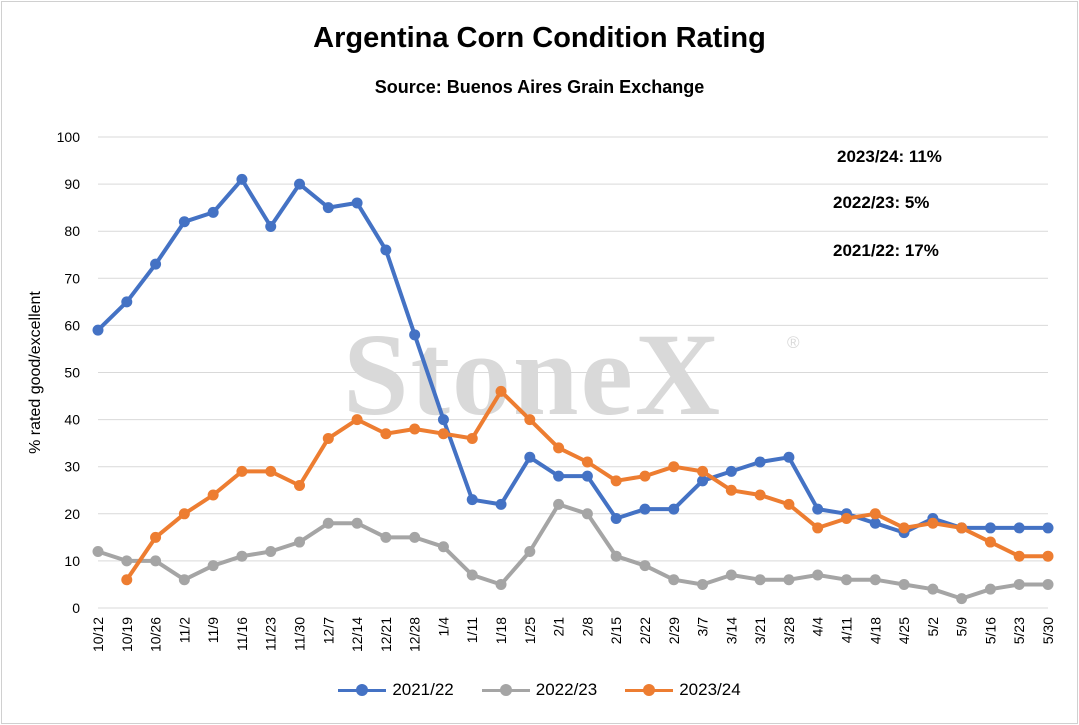 The image size is (1079, 725). I want to click on y-tick-label: 50, so click(72, 373).